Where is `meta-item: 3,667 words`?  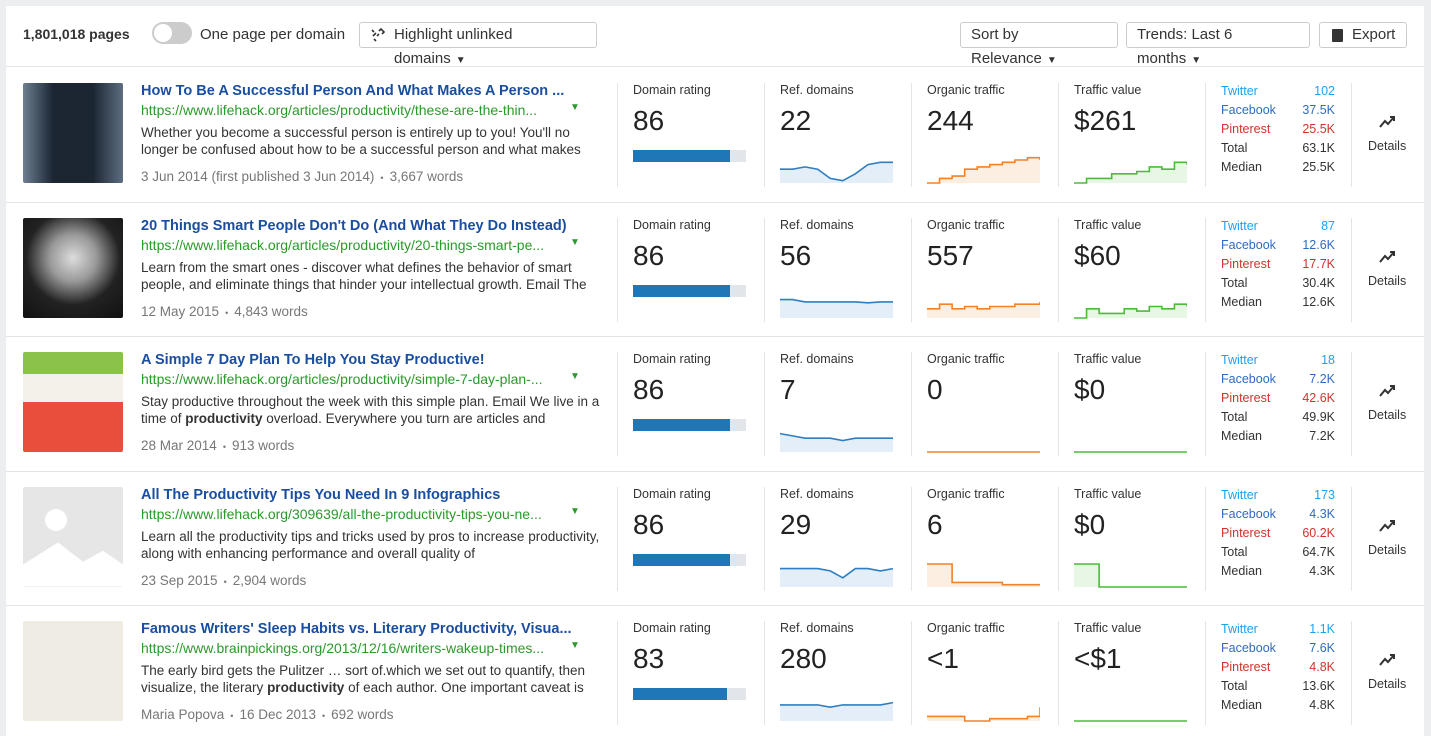
meta-item: 3,667 words is located at coordinates (426, 176).